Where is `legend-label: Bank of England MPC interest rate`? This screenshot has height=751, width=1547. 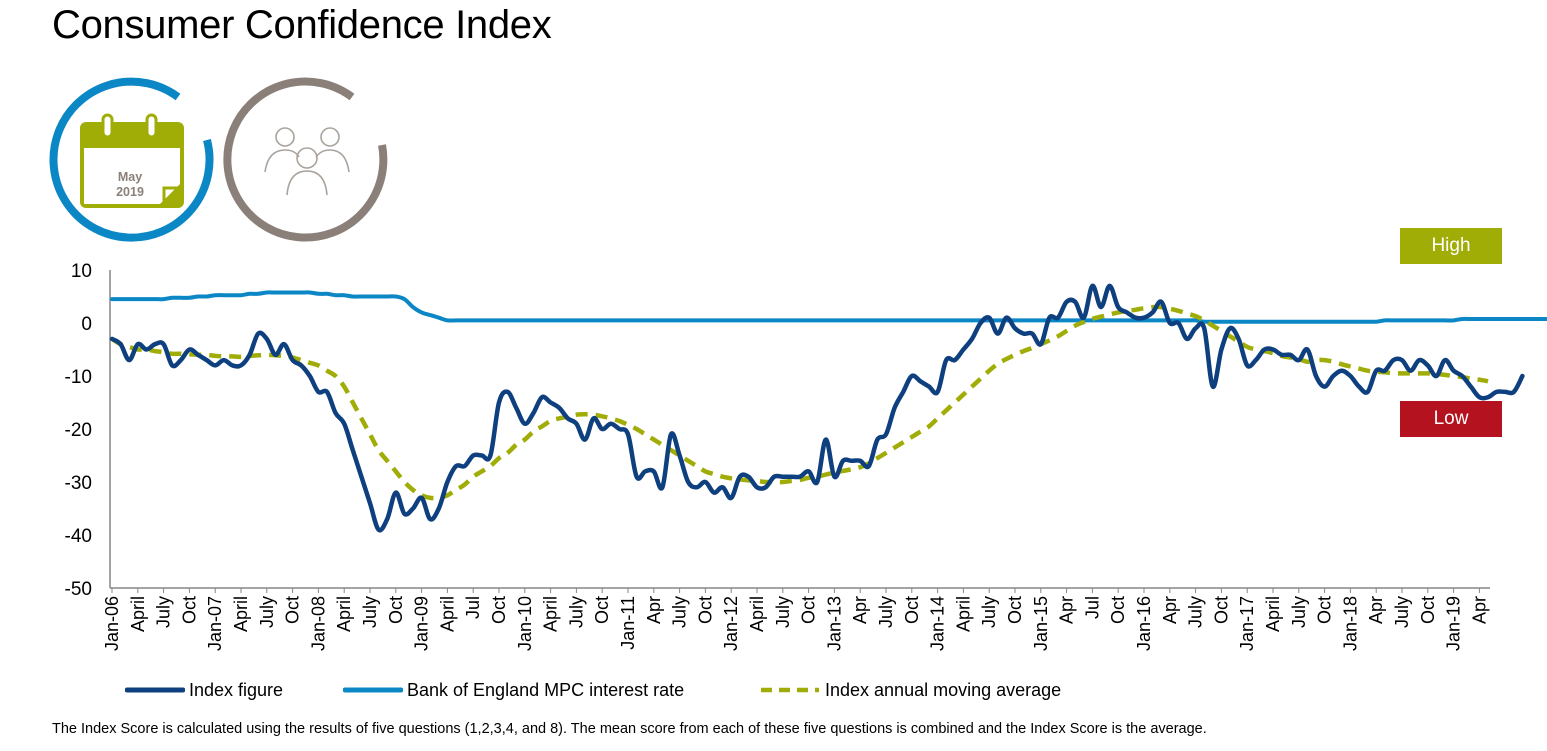
legend-label: Bank of England MPC interest rate is located at coordinates (546, 690).